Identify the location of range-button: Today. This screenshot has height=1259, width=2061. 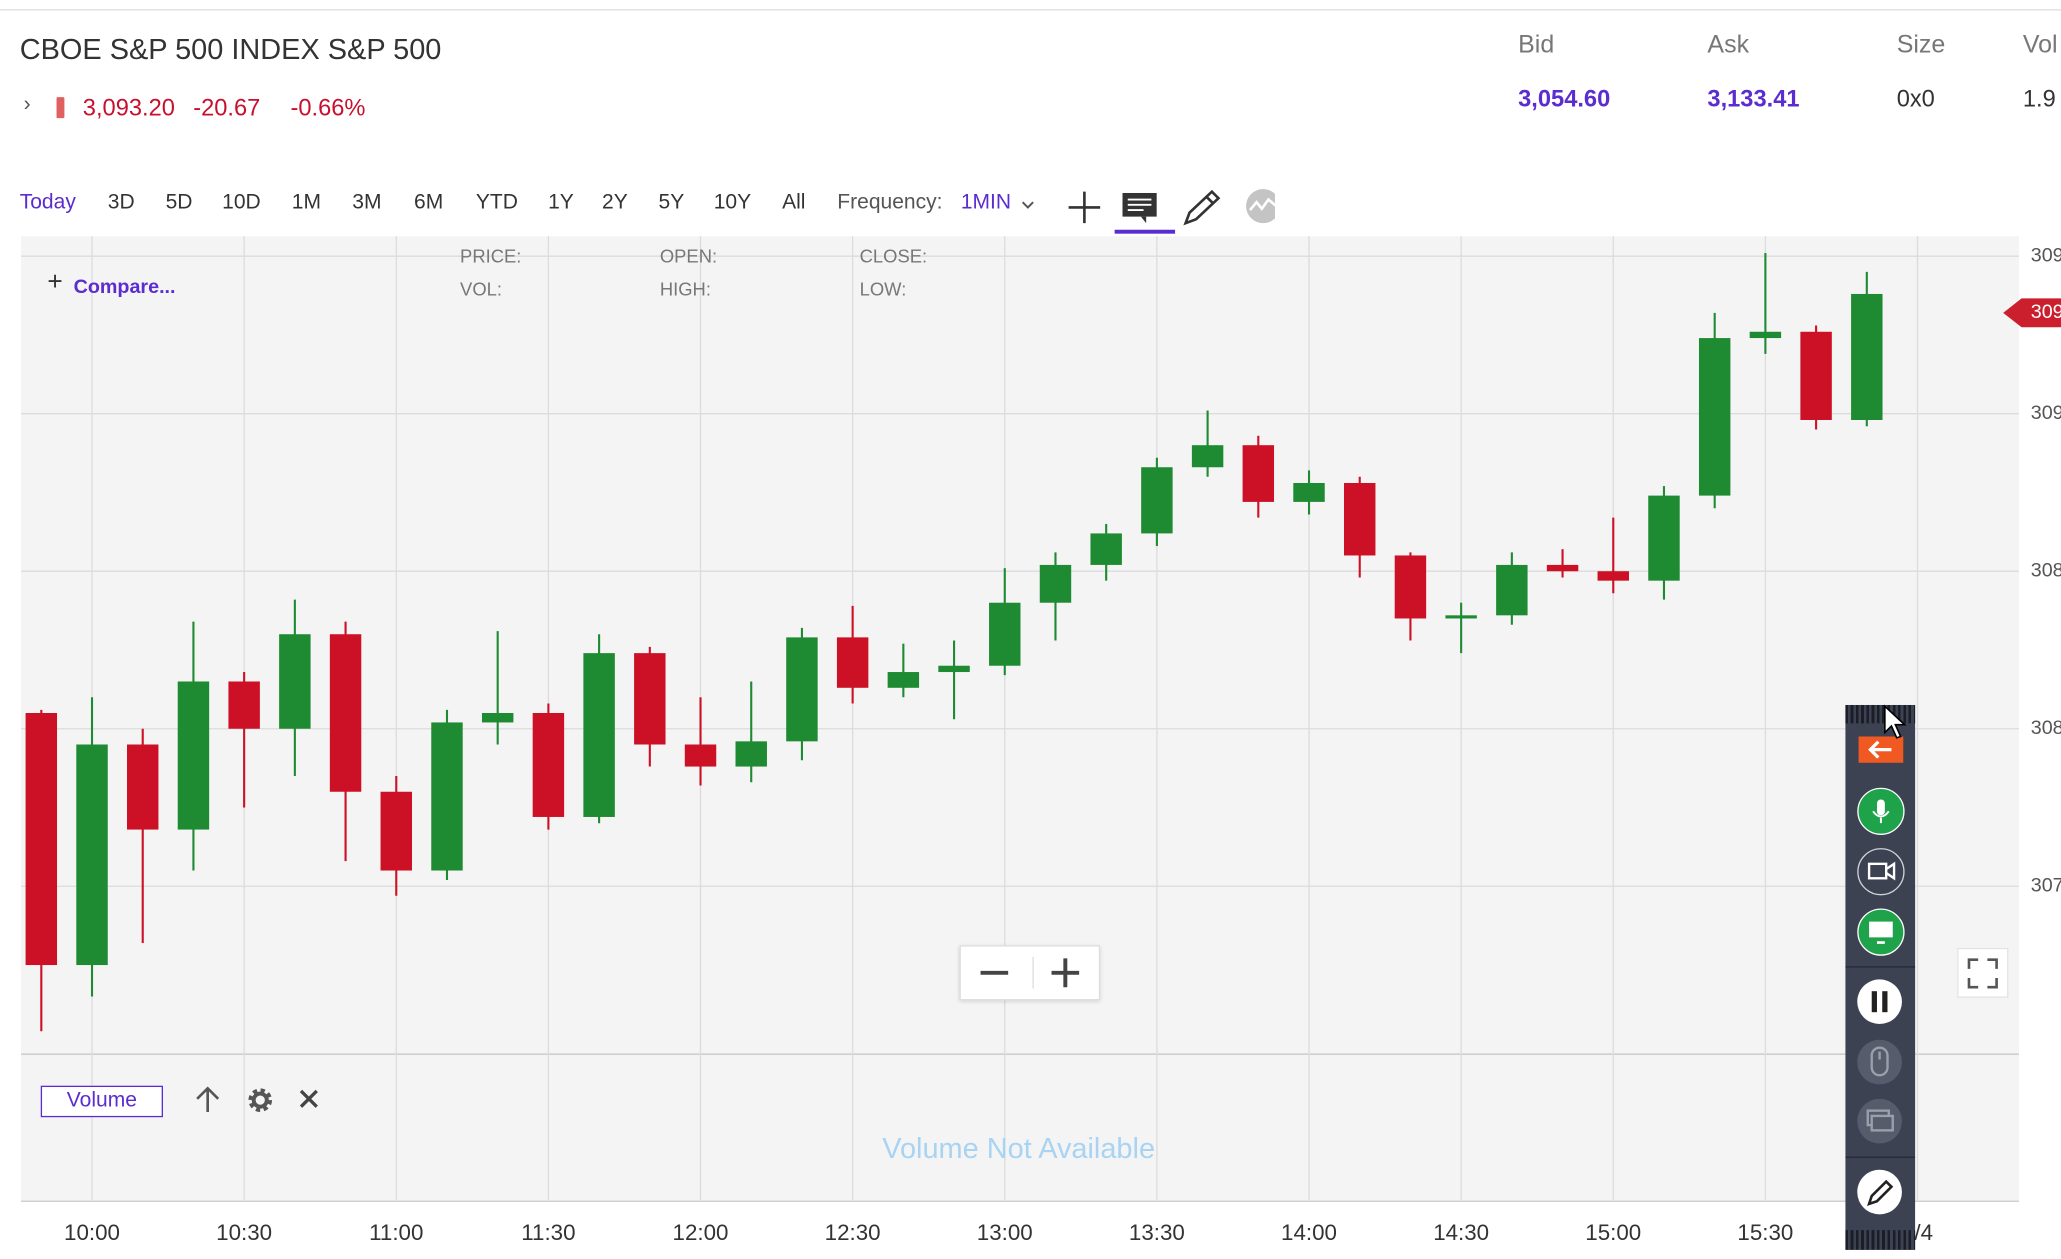
(47, 202).